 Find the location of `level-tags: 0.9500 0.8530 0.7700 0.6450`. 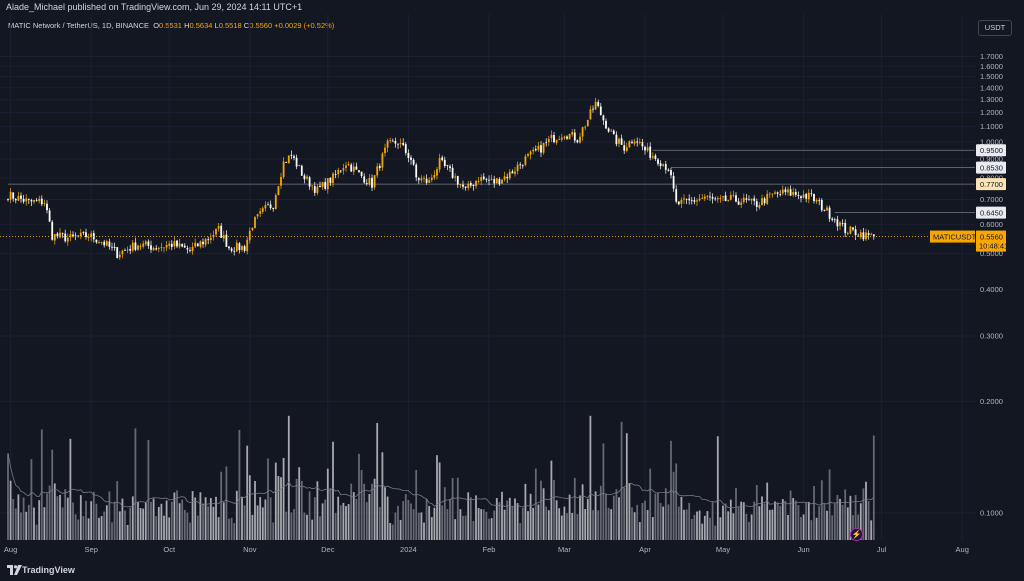

level-tags: 0.9500 0.8530 0.7700 0.6450 is located at coordinates (991, 181).